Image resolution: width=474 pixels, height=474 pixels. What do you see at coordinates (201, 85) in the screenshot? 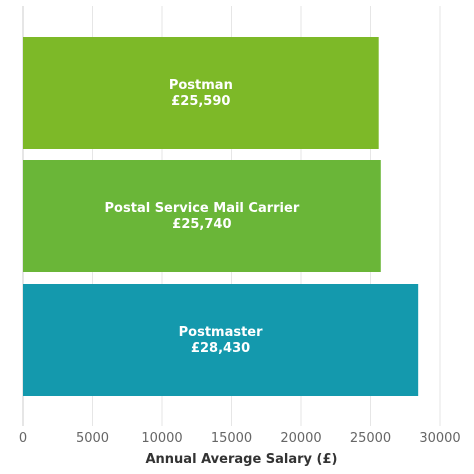
I see `bar-category-label-0: Postman` at bounding box center [201, 85].